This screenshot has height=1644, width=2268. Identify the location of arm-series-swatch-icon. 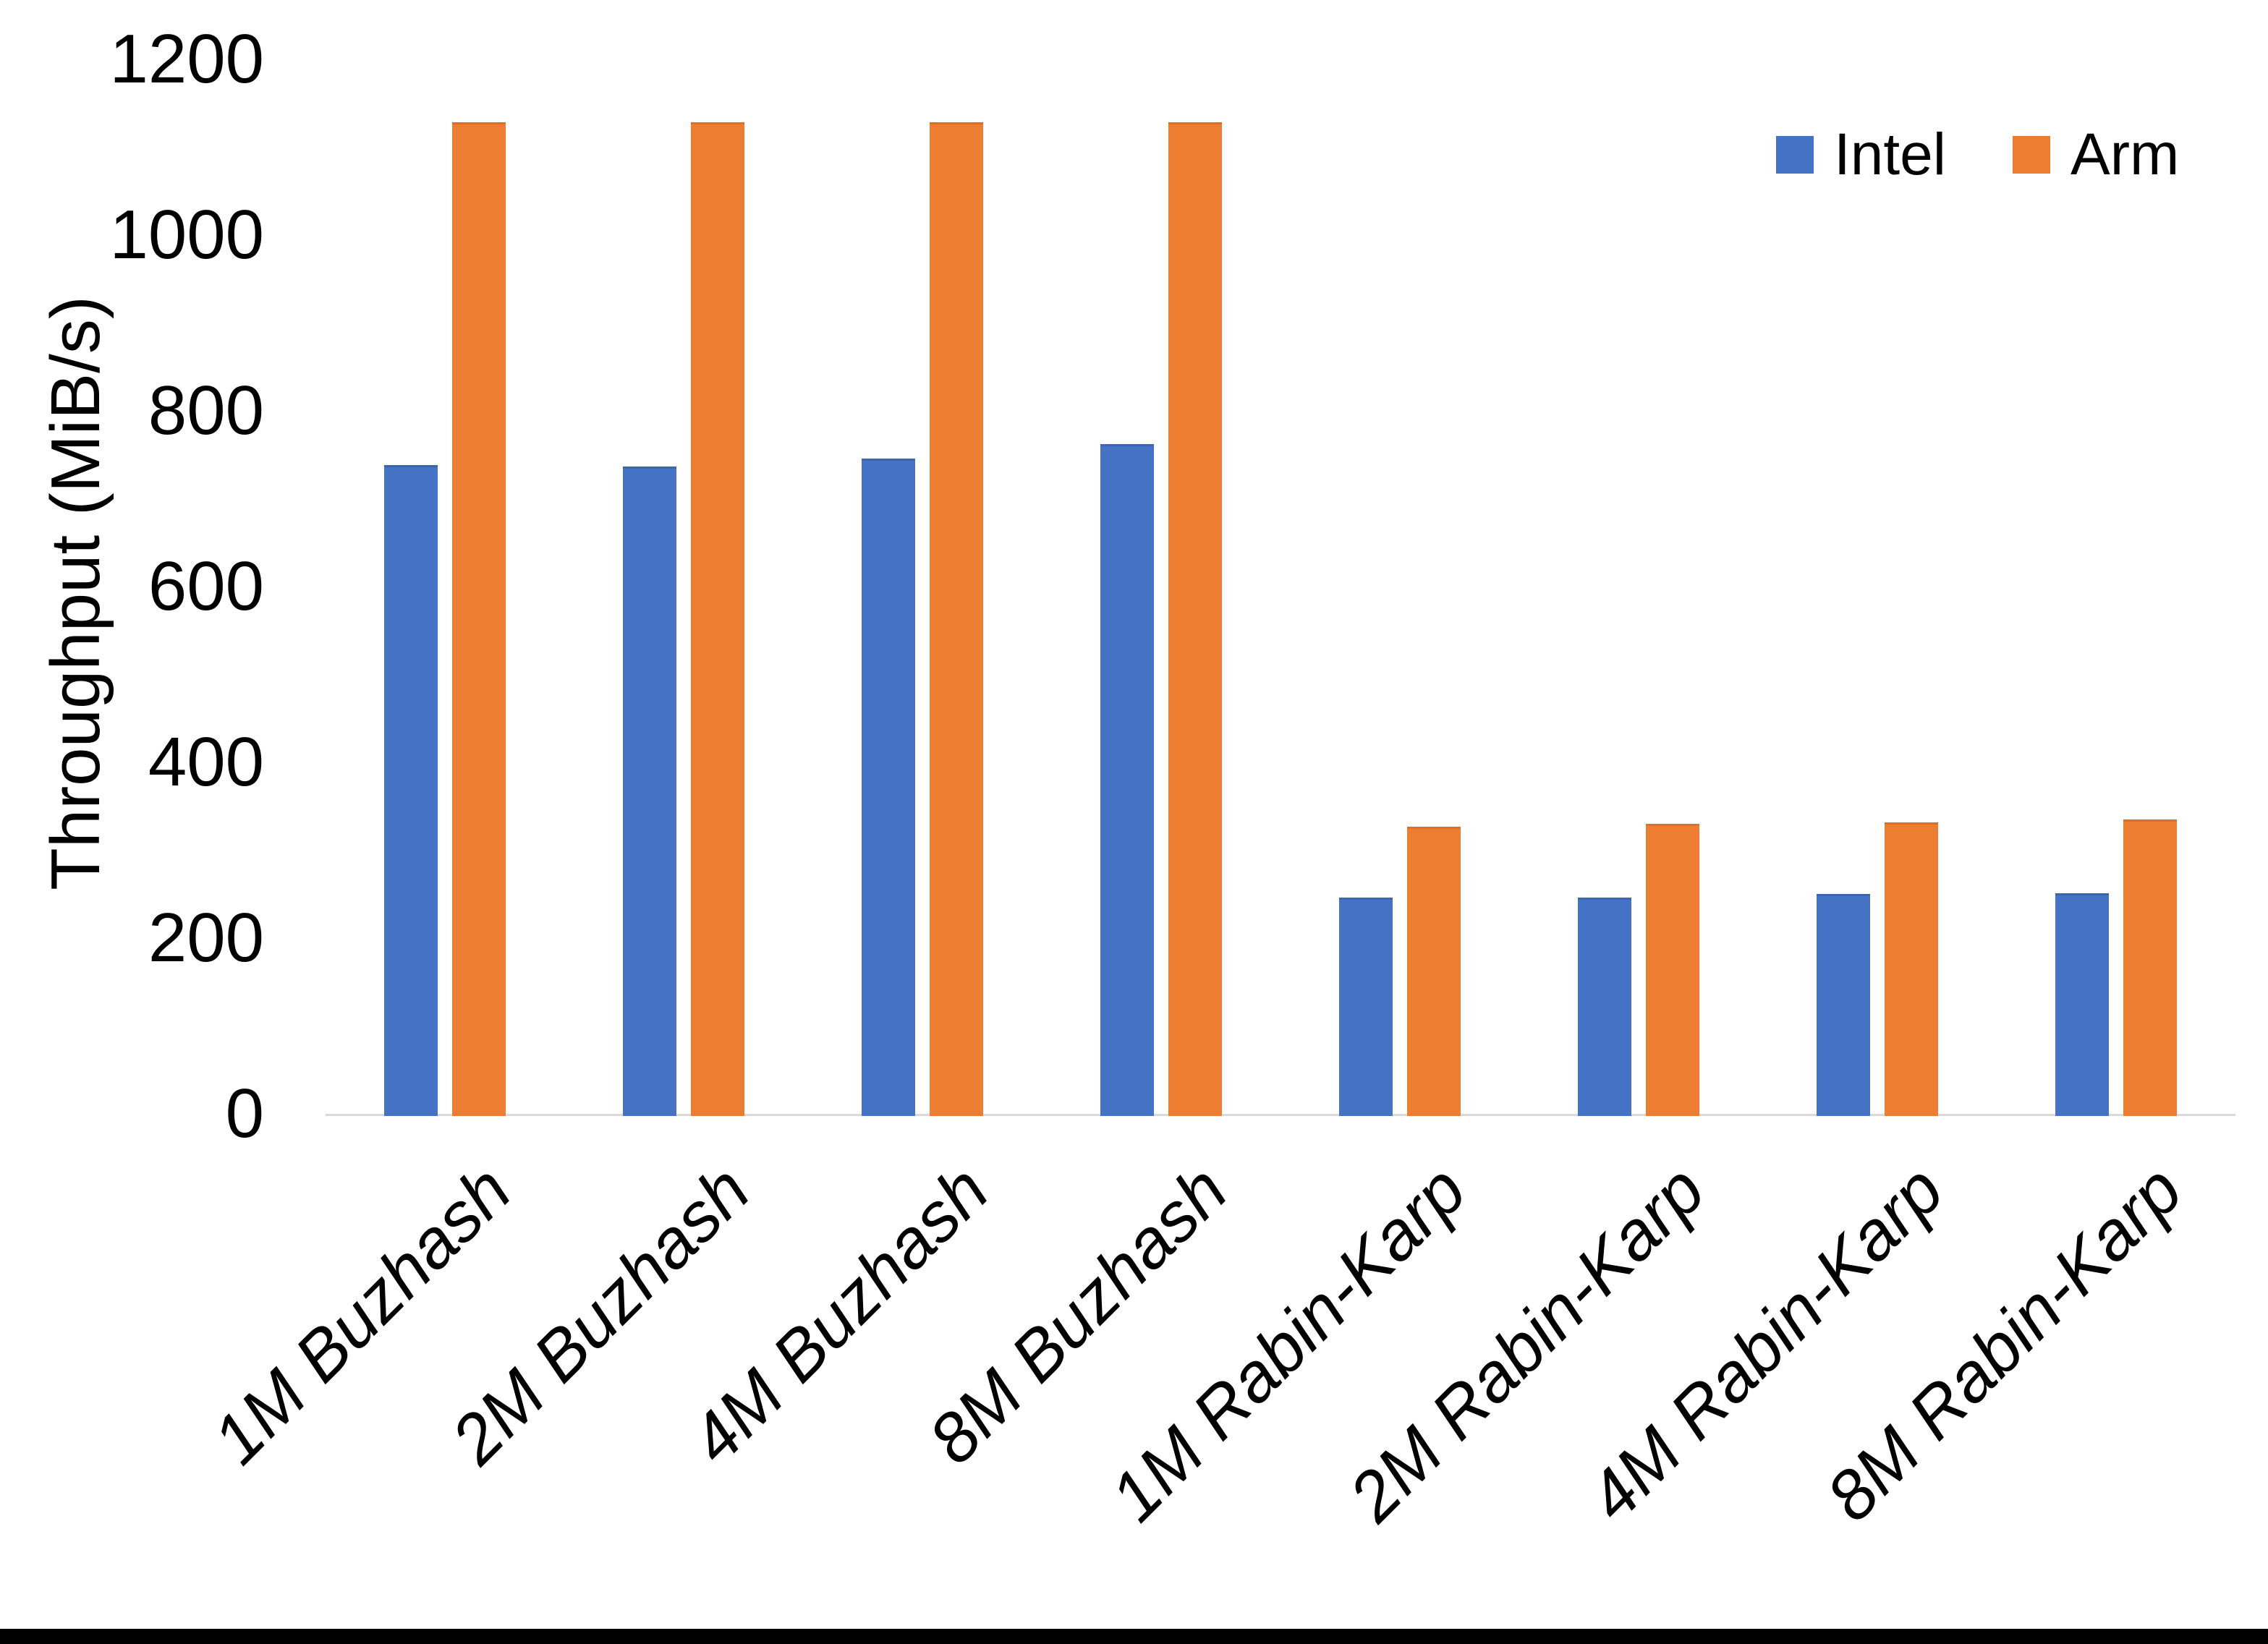
(2031, 155).